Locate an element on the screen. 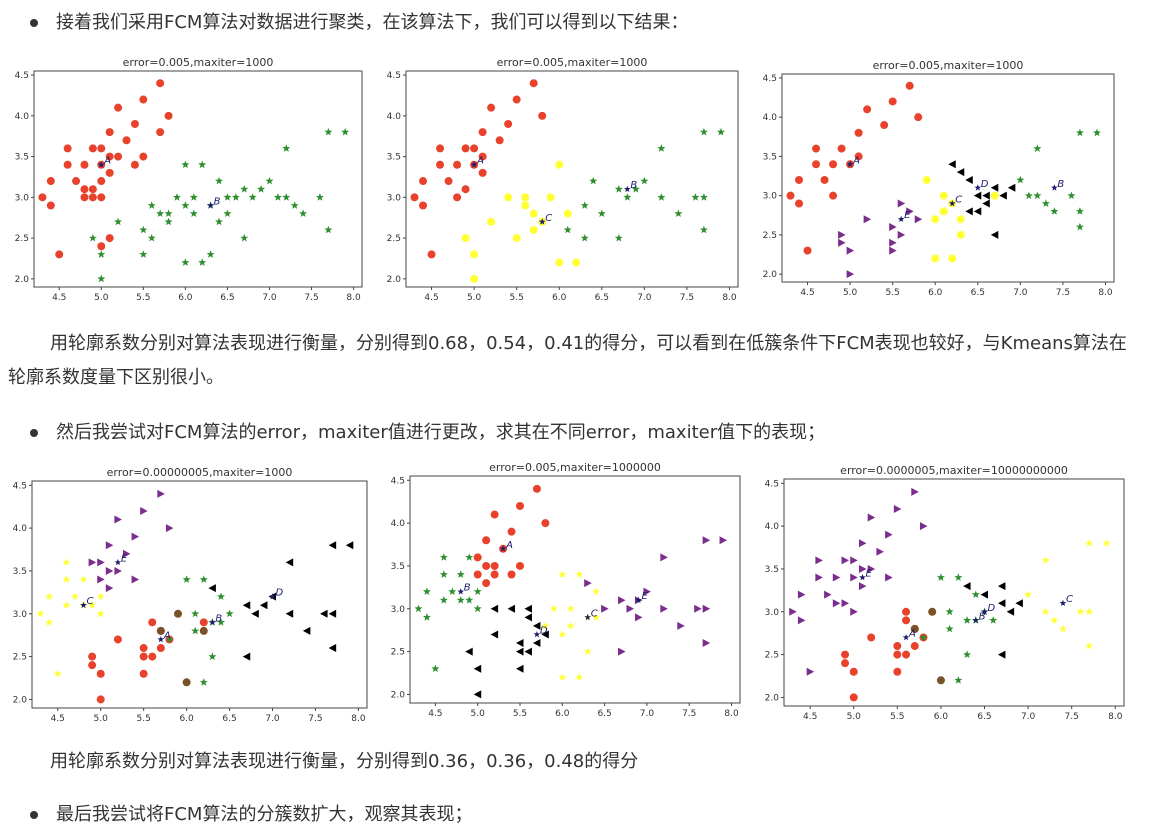 The height and width of the screenshot is (836, 1150). x-tick-label: 4.5 is located at coordinates (431, 298).